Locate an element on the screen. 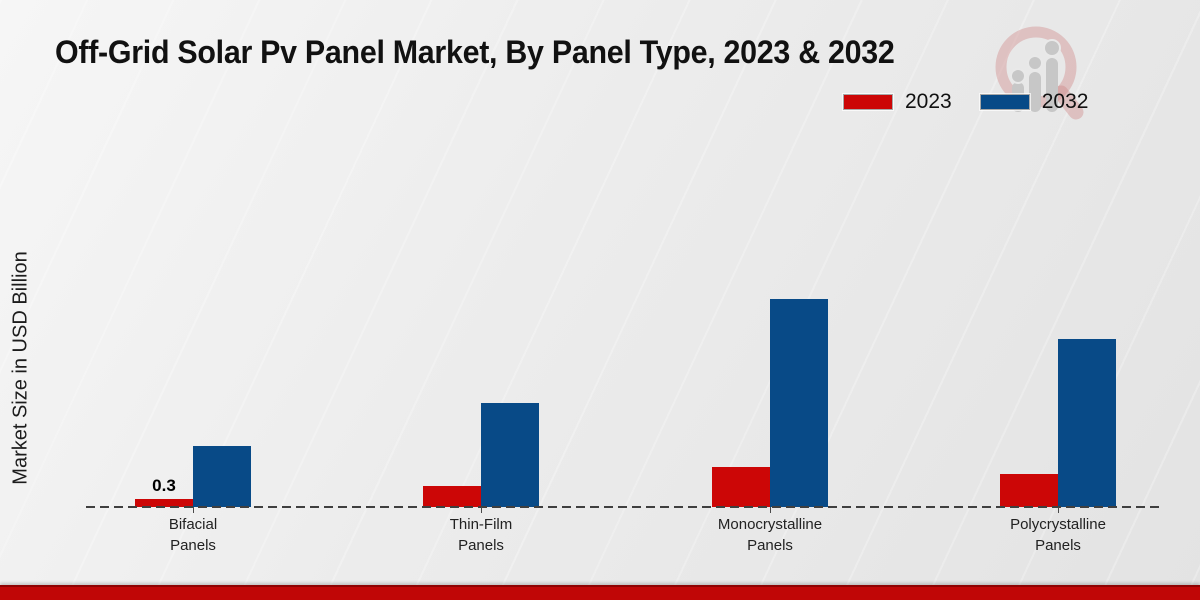 Image resolution: width=1200 pixels, height=600 pixels. category-label-monocrystalline-panels: Monocrystalline Panels is located at coordinates (770, 535).